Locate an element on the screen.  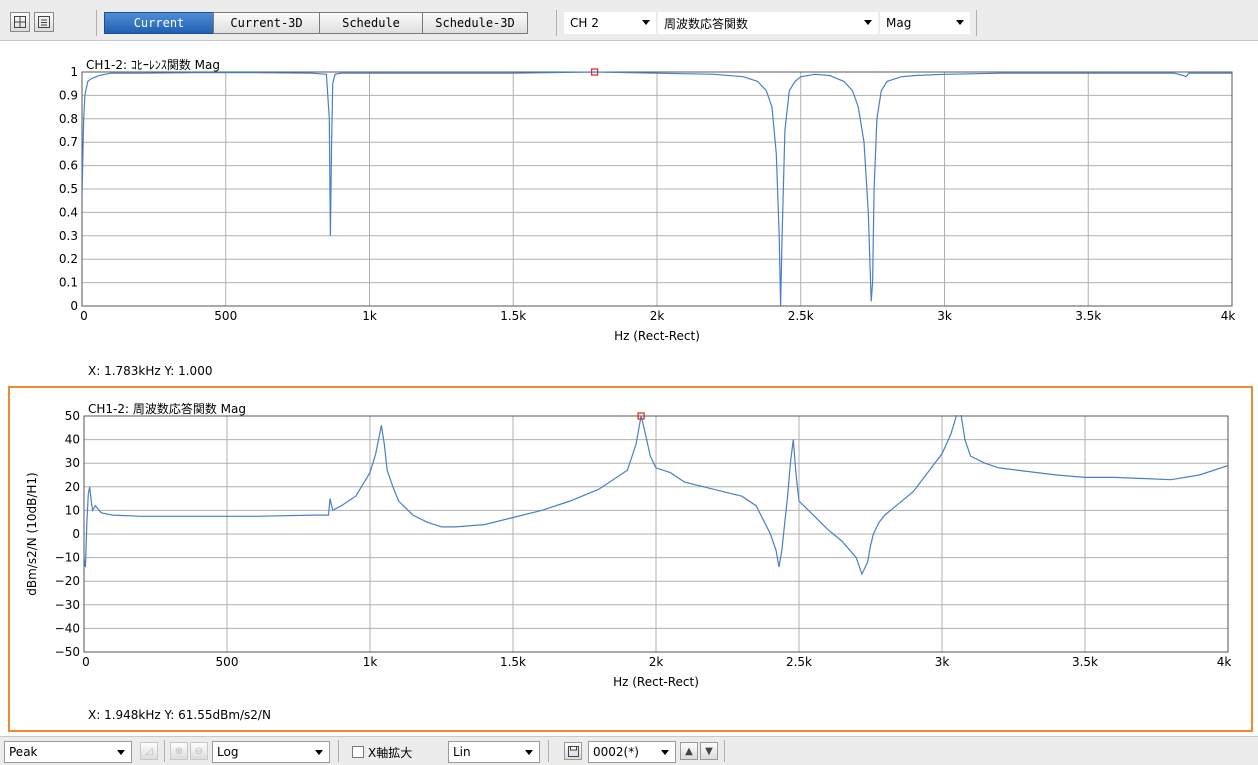
y-scale-select-value: Lin is located at coordinates (462, 752).